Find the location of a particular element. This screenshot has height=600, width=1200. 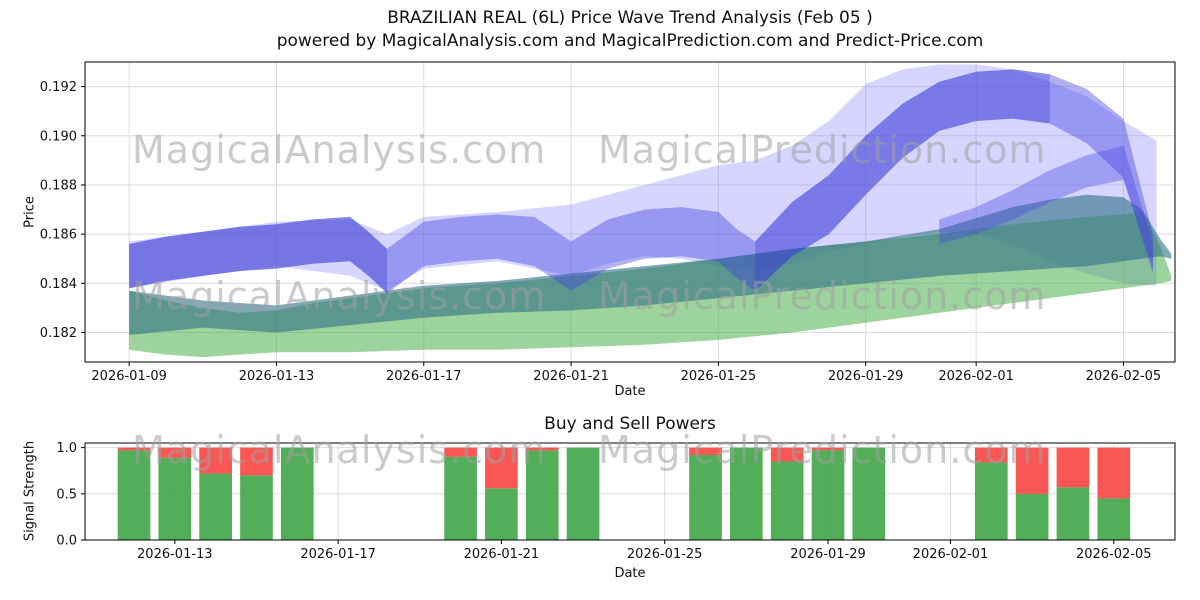

y-tick-label: 0.184 is located at coordinates (58, 284).